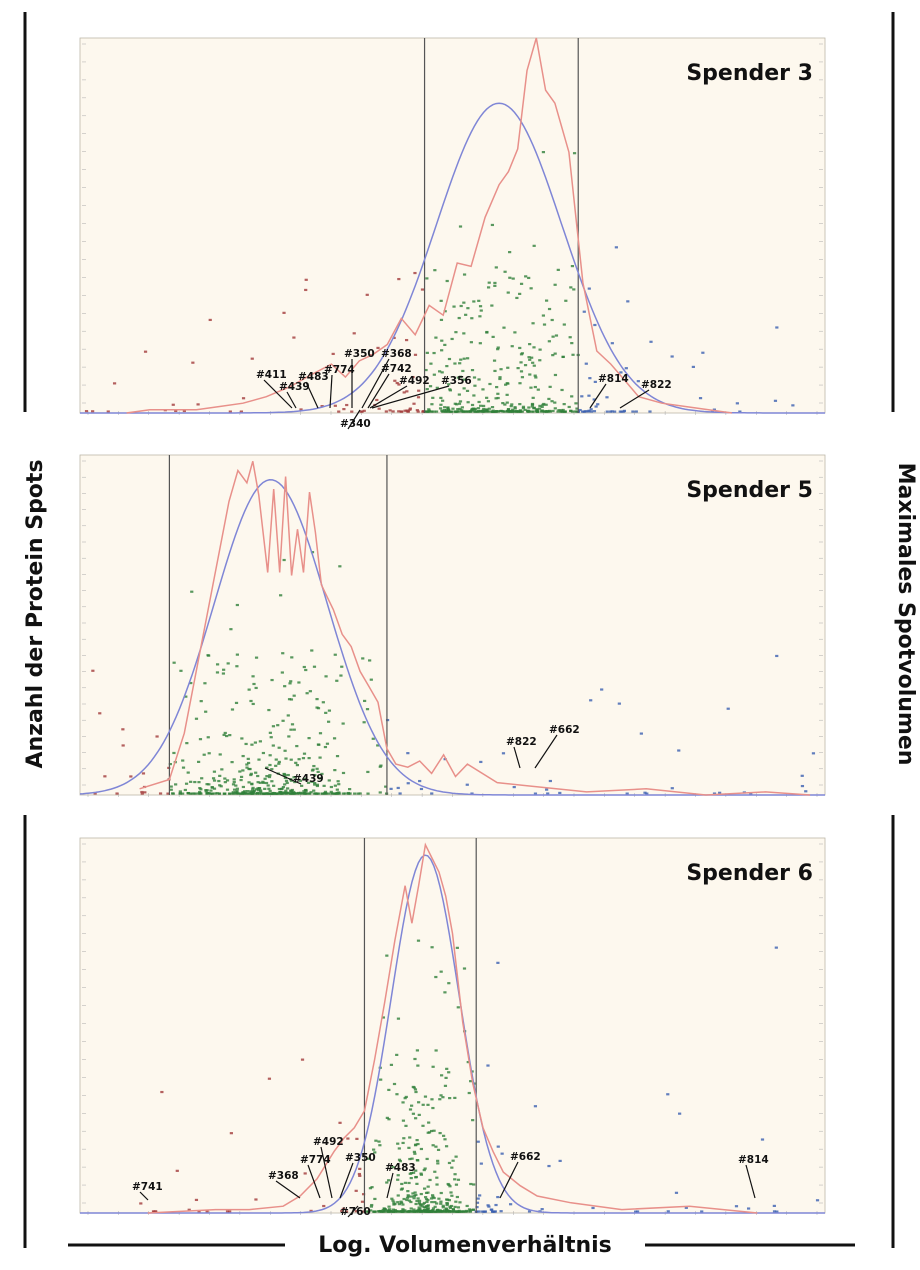 The height and width of the screenshot is (1270, 920). I want to click on spot-annotation: #774, so click(315, 1160).